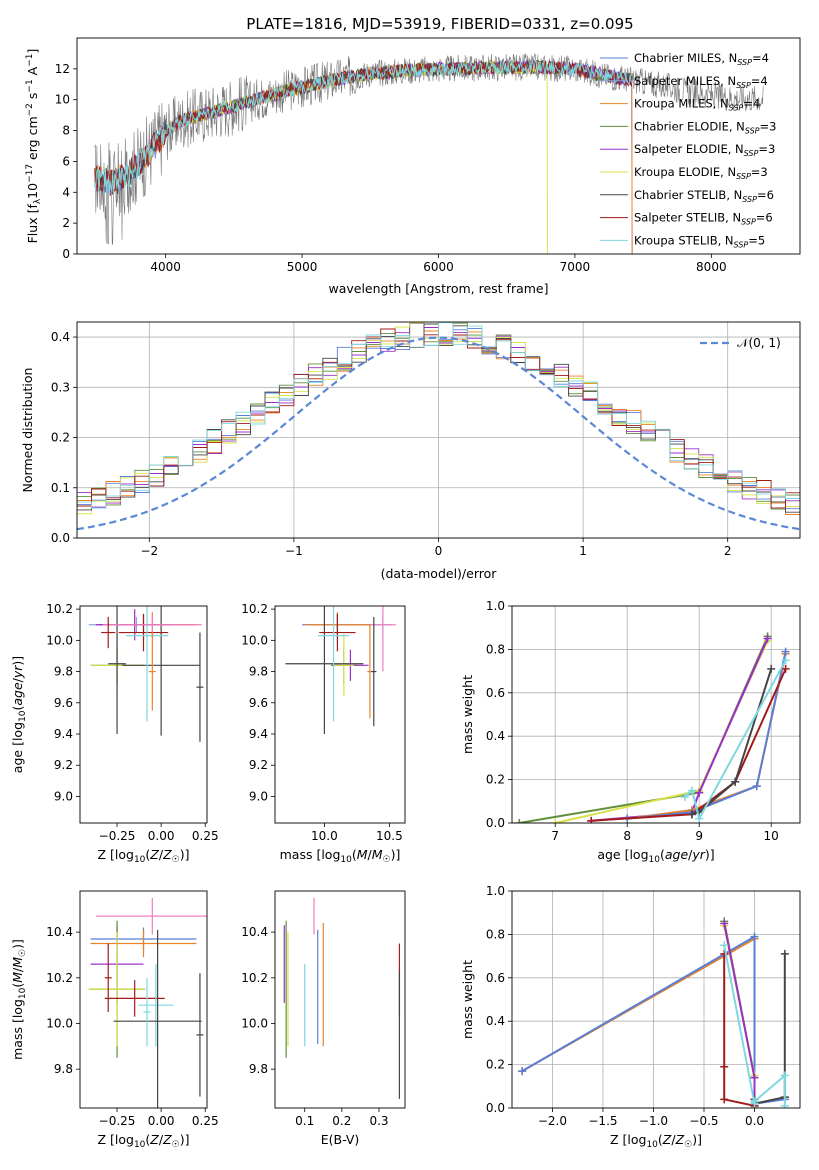 Image resolution: width=819 pixels, height=1170 pixels. Describe the element at coordinates (66, 254) in the screenshot. I see `y-tick-label: 0` at that location.